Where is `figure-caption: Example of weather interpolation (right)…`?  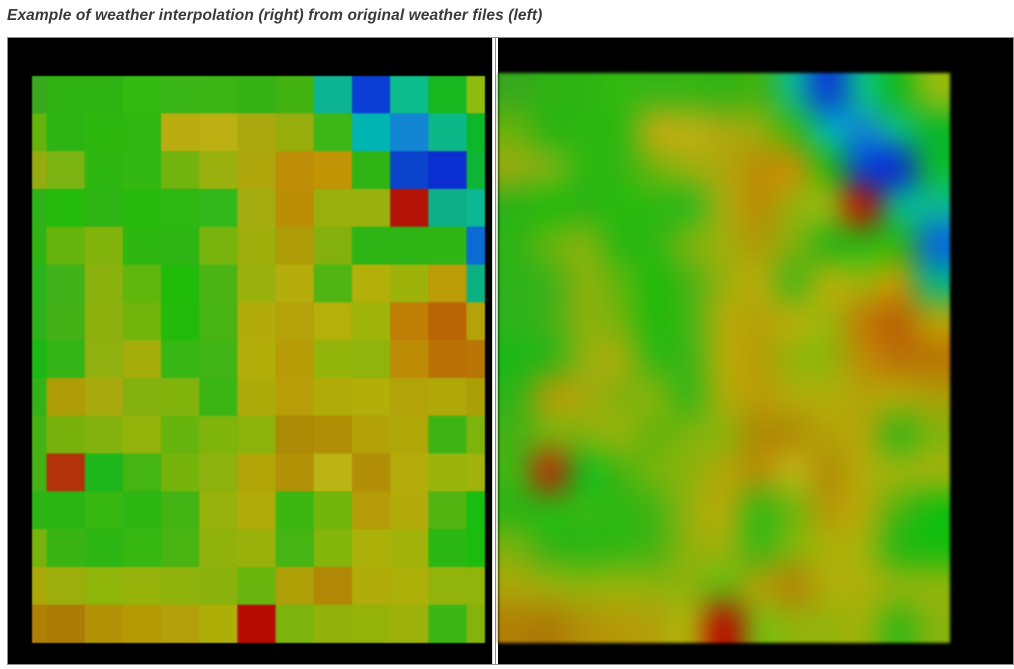 figure-caption: Example of weather interpolation (right)… is located at coordinates (275, 15).